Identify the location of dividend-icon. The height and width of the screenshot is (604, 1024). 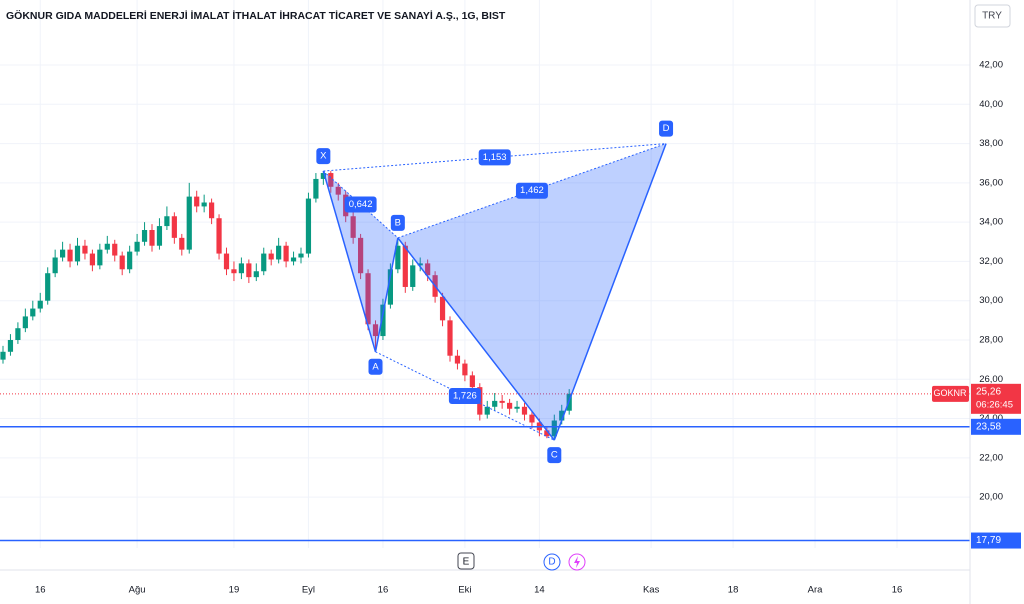
(552, 562).